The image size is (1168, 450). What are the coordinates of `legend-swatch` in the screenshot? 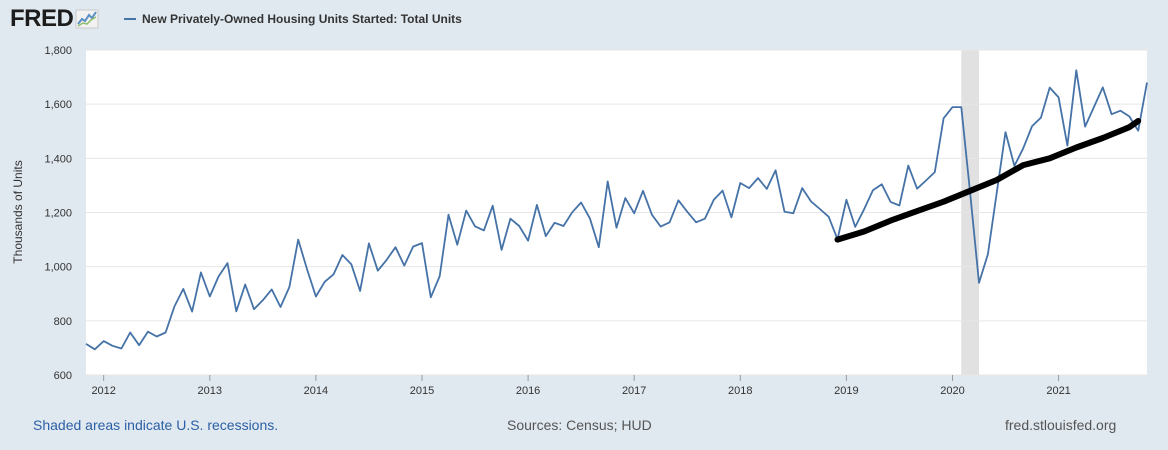 It's located at (130, 19).